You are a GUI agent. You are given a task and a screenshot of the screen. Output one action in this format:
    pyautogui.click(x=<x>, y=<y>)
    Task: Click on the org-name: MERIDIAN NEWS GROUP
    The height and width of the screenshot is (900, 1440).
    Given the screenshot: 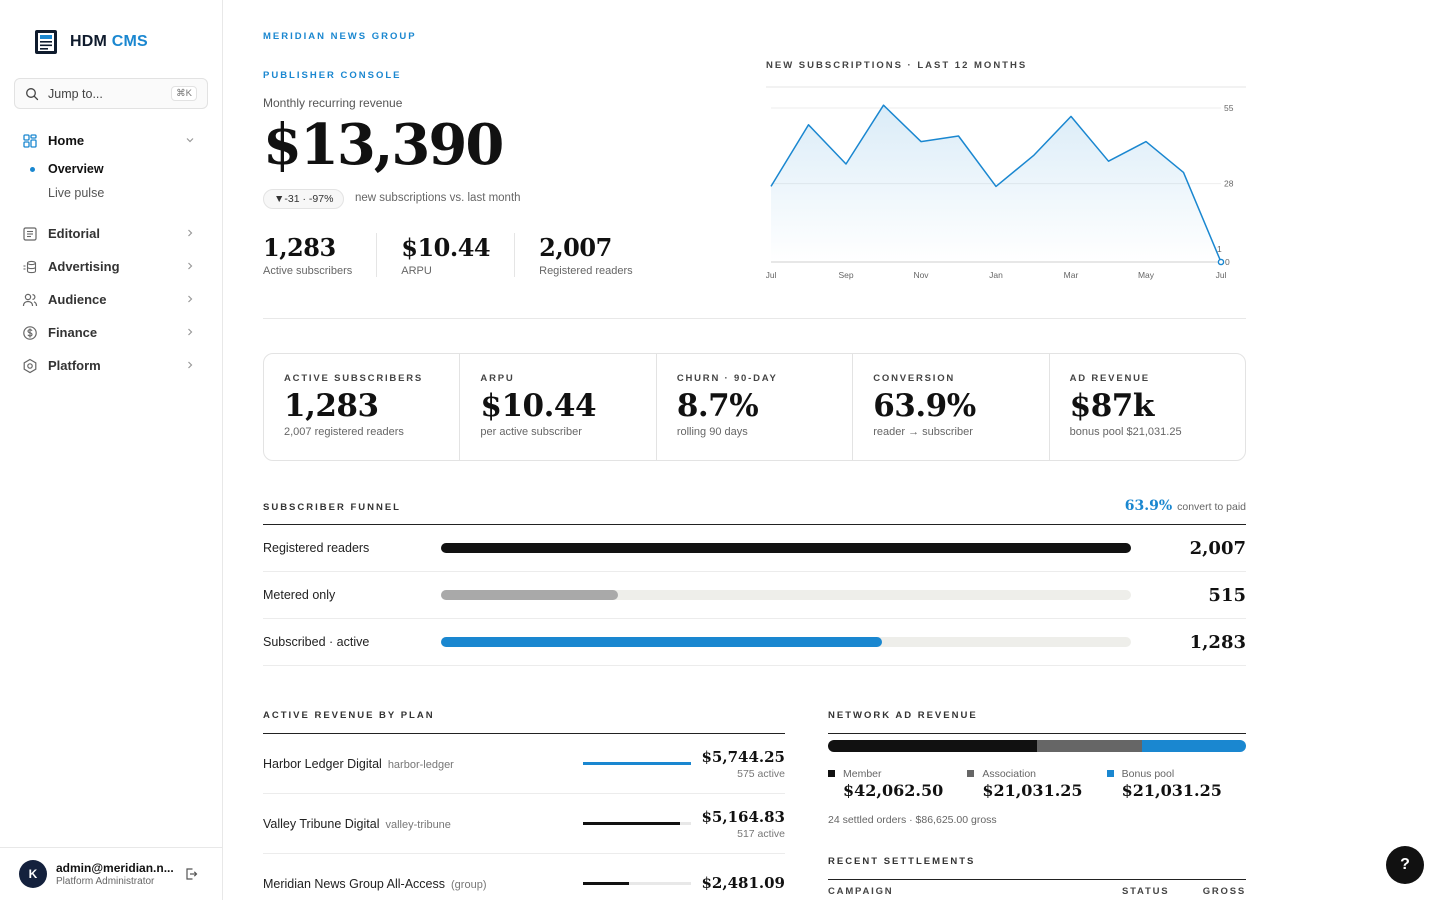 What is the action you would take?
    pyautogui.click(x=340, y=36)
    